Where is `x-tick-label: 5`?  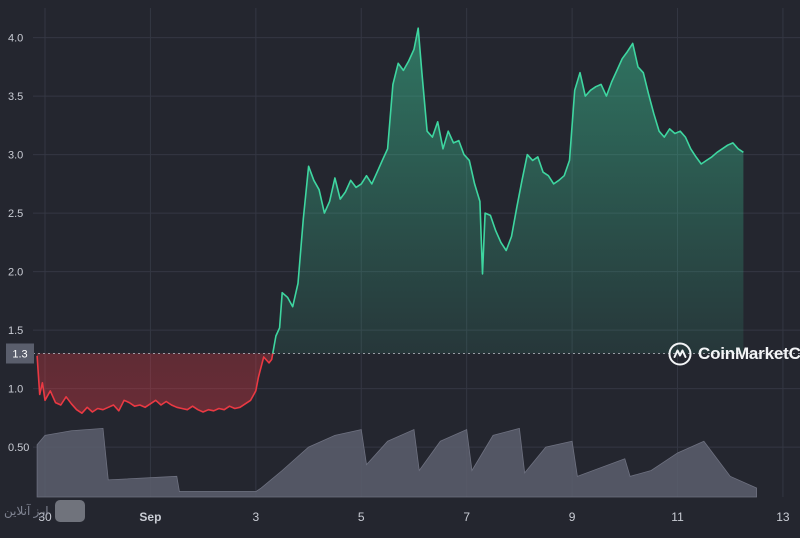 x-tick-label: 5 is located at coordinates (361, 517).